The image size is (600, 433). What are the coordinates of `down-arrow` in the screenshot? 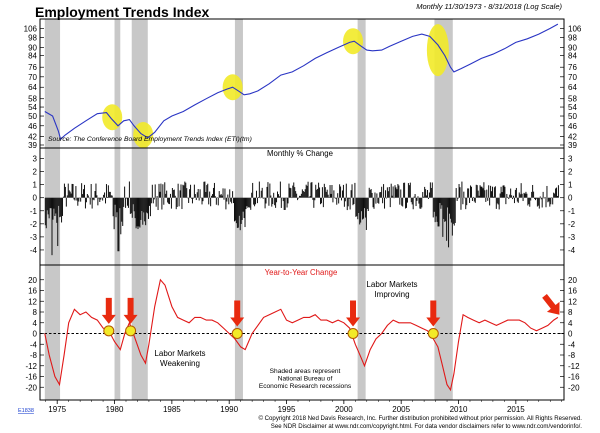 It's located at (353, 313).